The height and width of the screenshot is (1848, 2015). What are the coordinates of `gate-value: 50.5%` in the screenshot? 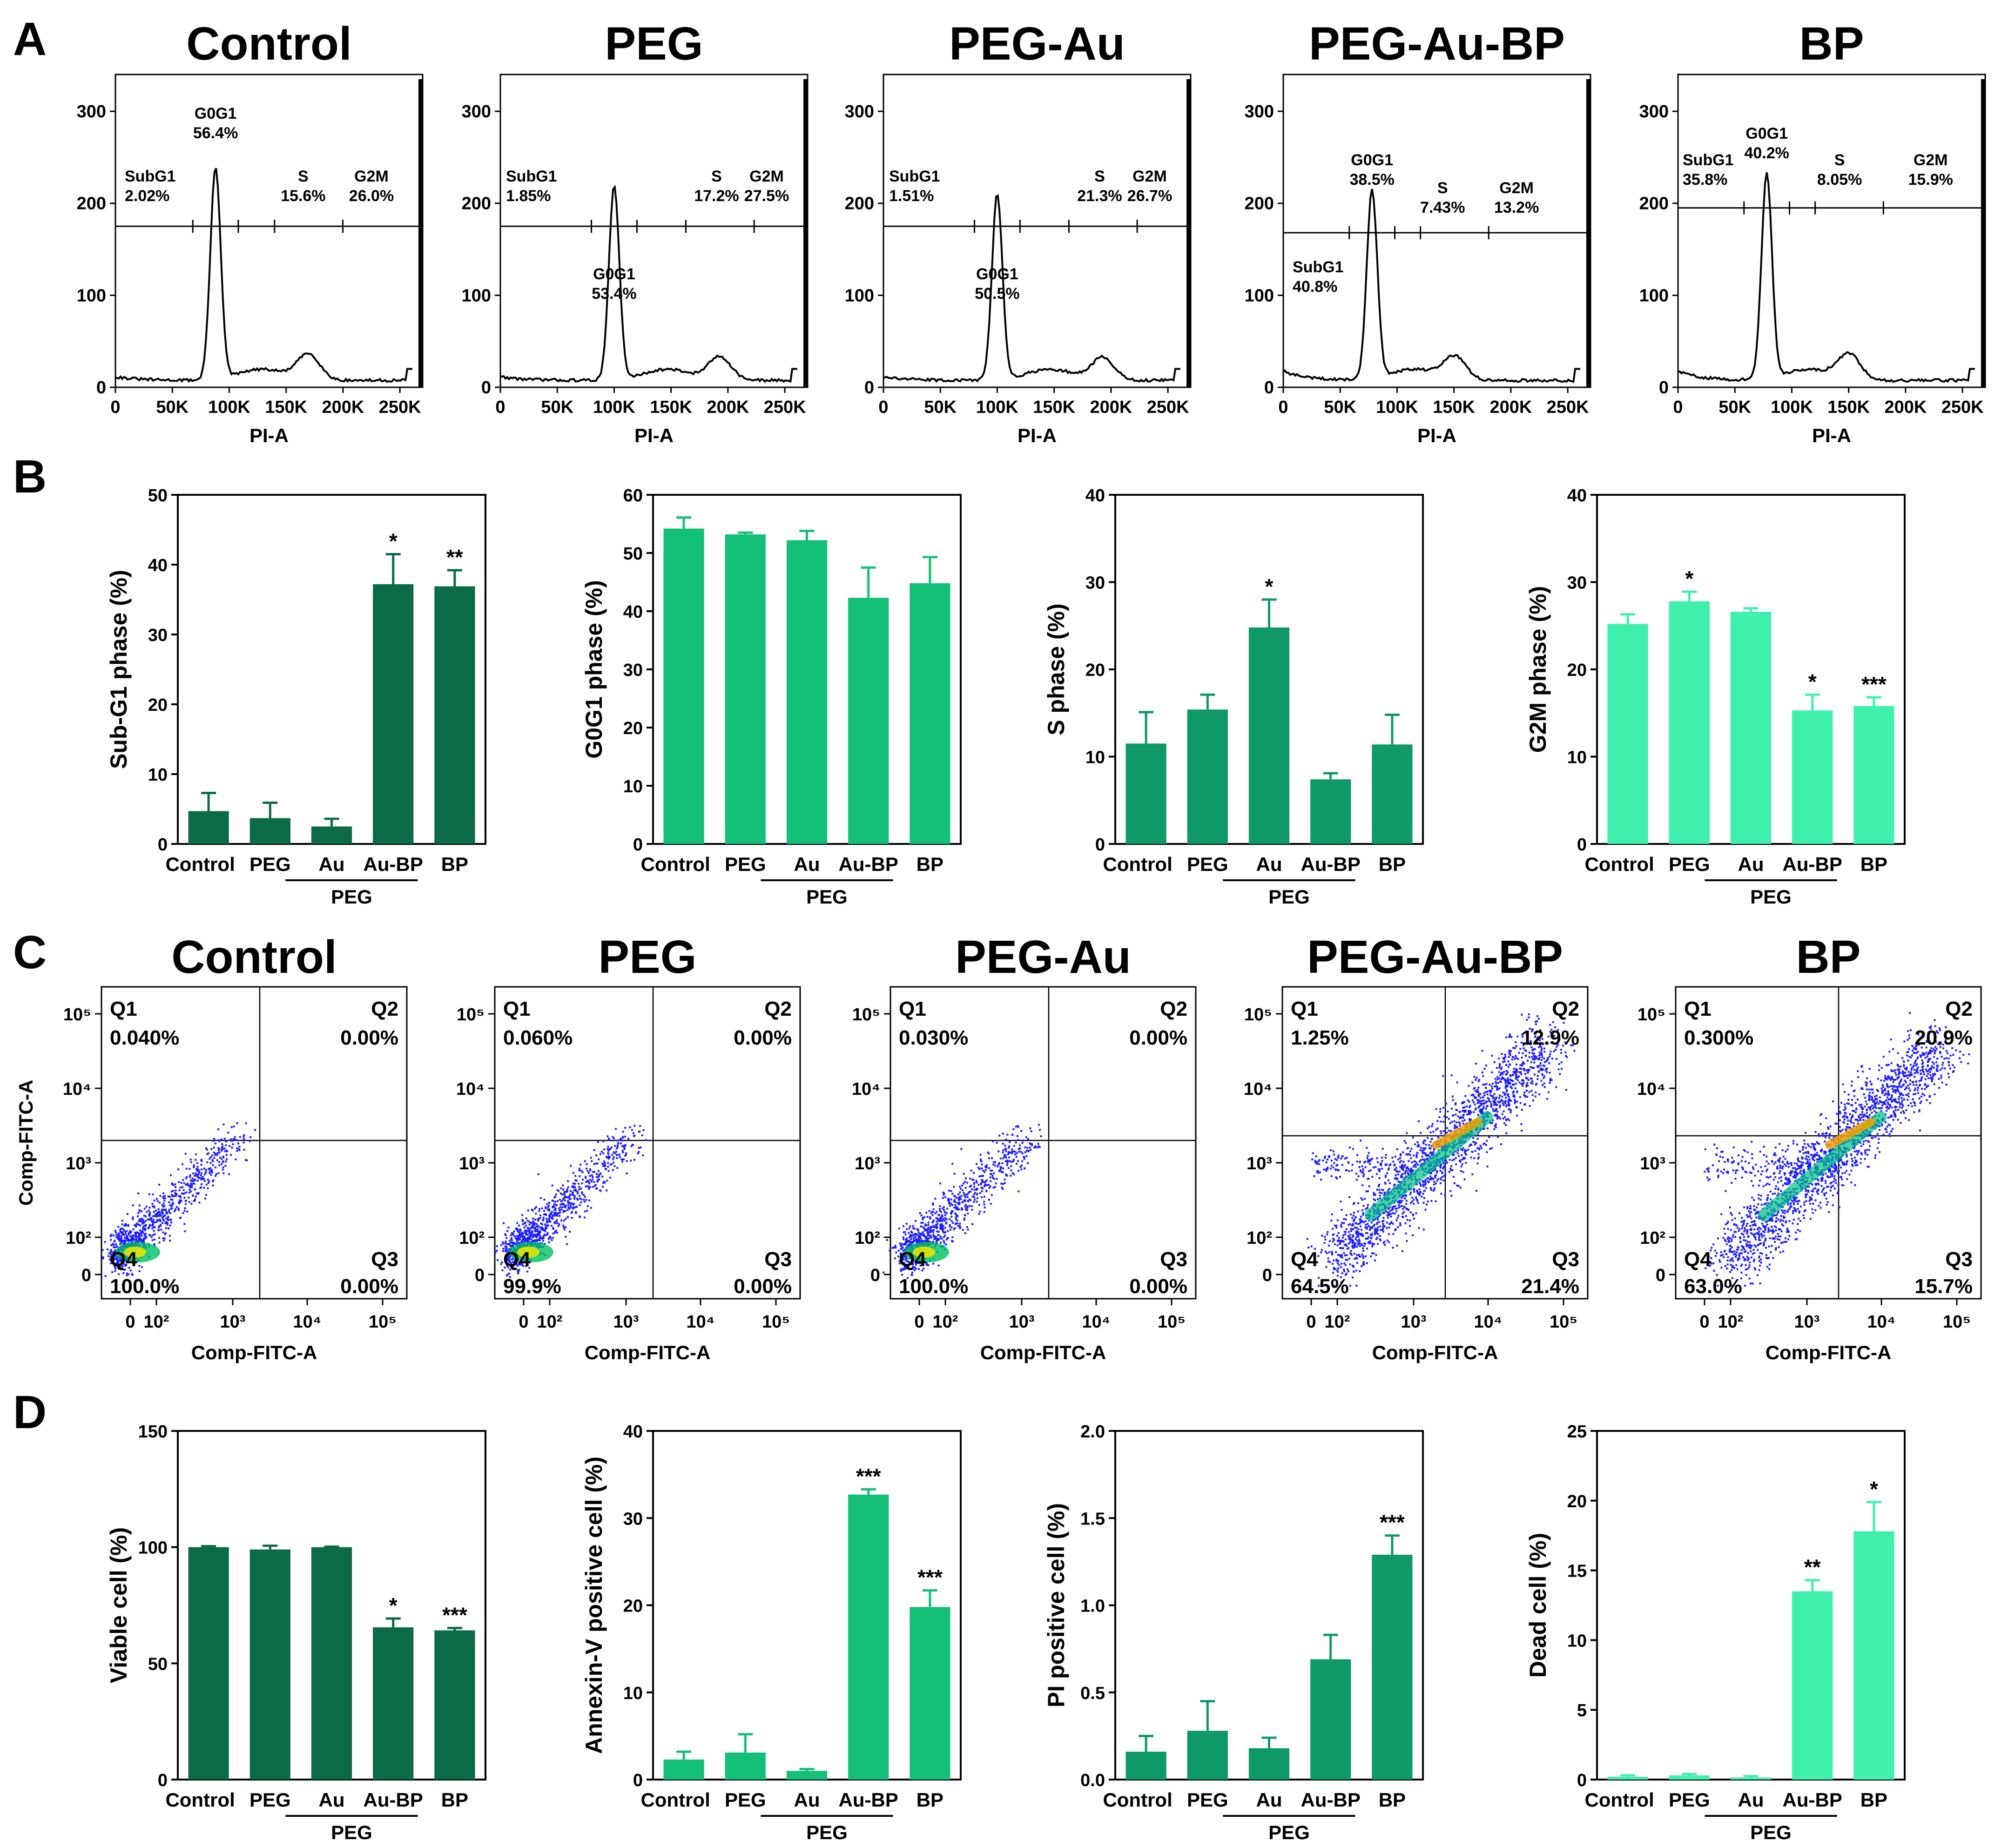 It's located at (997, 294).